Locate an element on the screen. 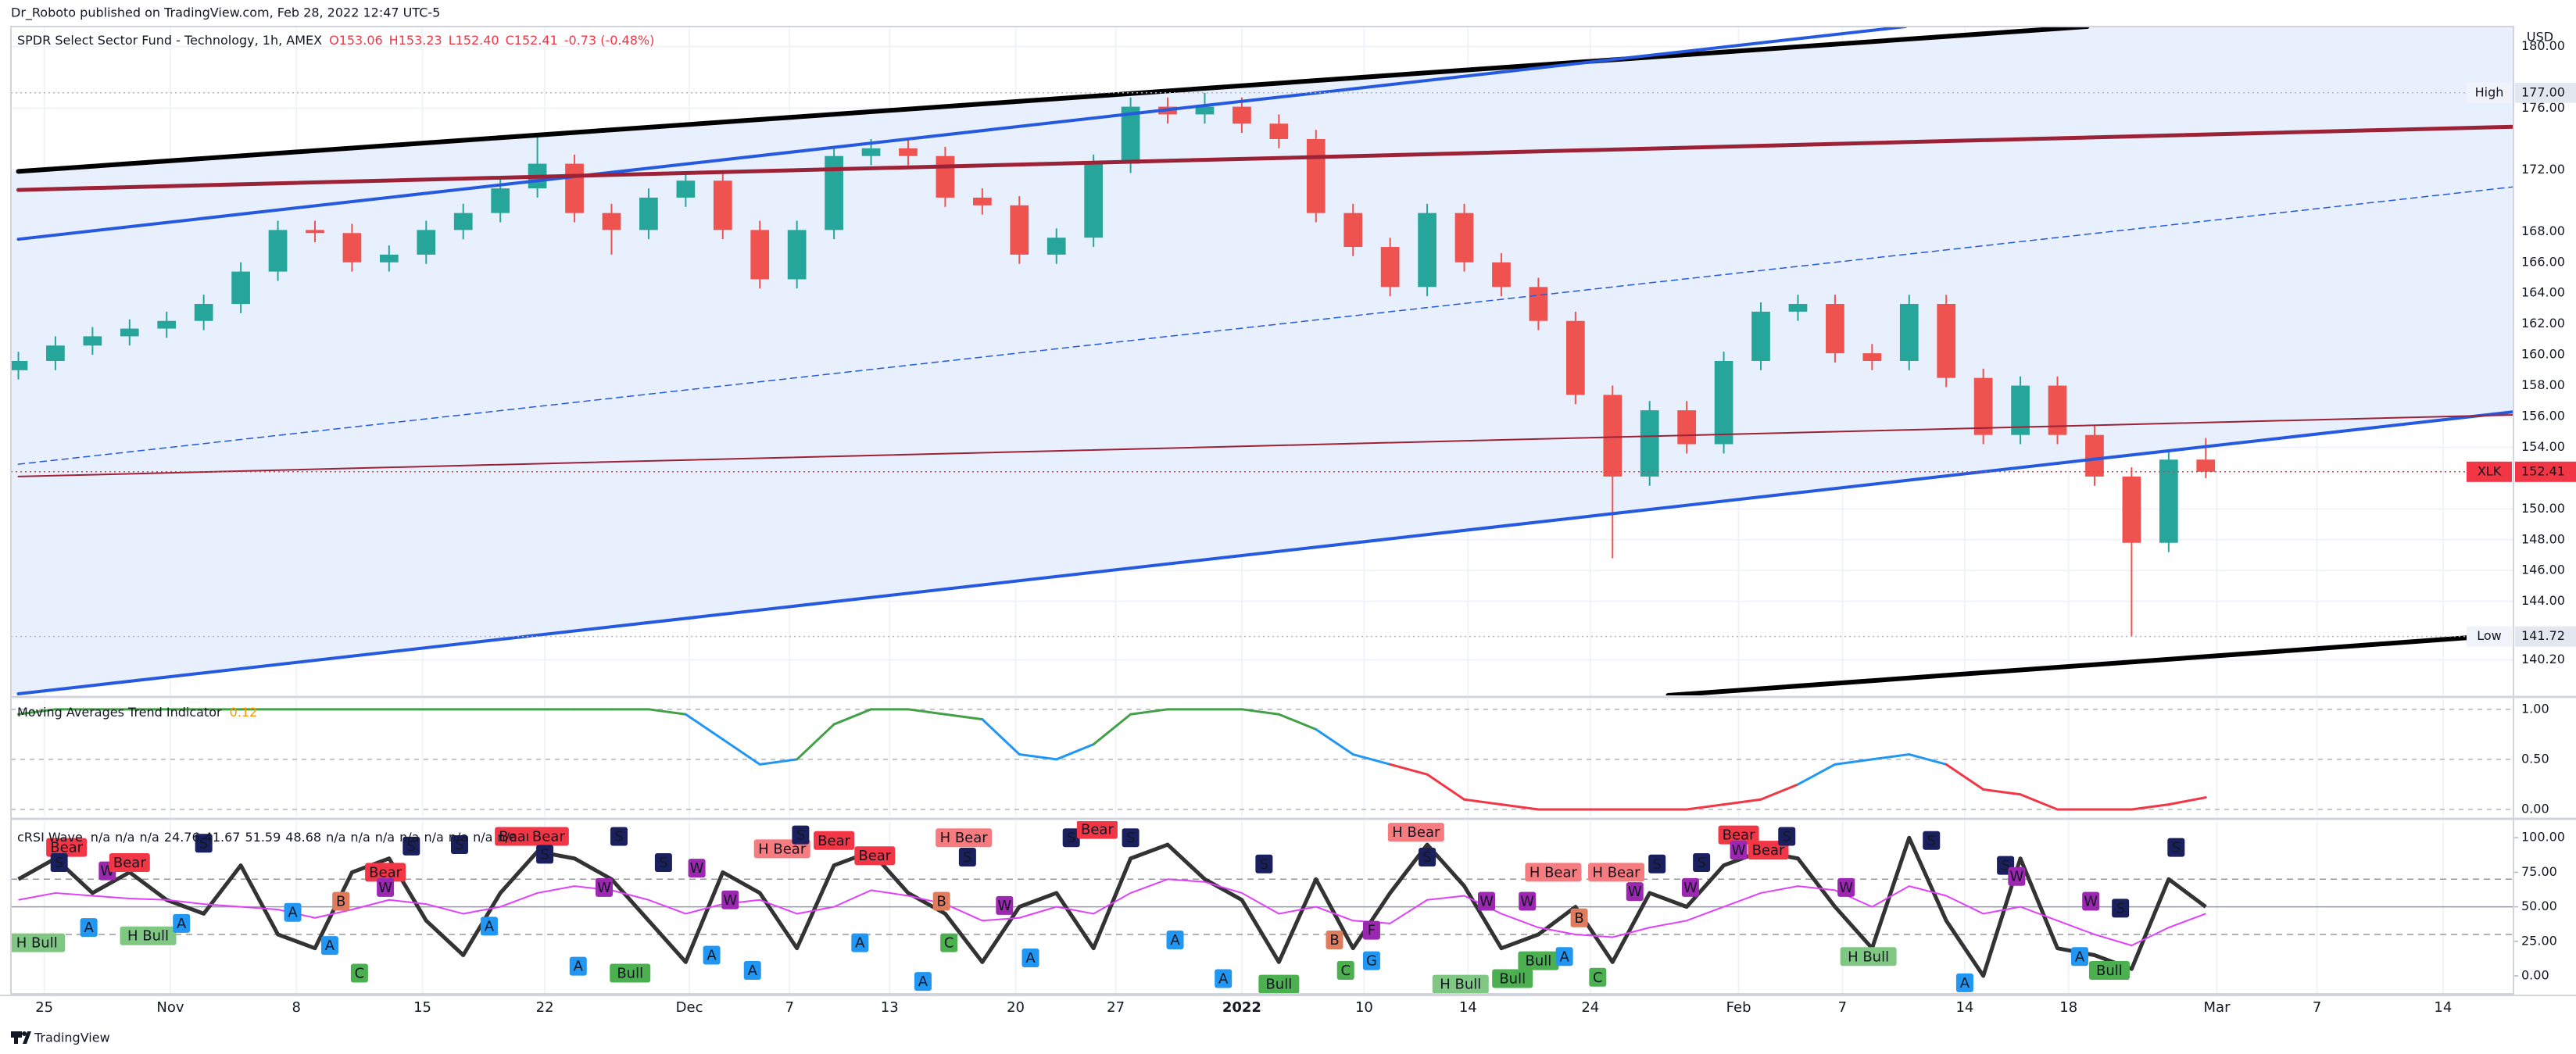 Image resolution: width=2576 pixels, height=1054 pixels. y-tick-label: 100.00 is located at coordinates (2543, 837).